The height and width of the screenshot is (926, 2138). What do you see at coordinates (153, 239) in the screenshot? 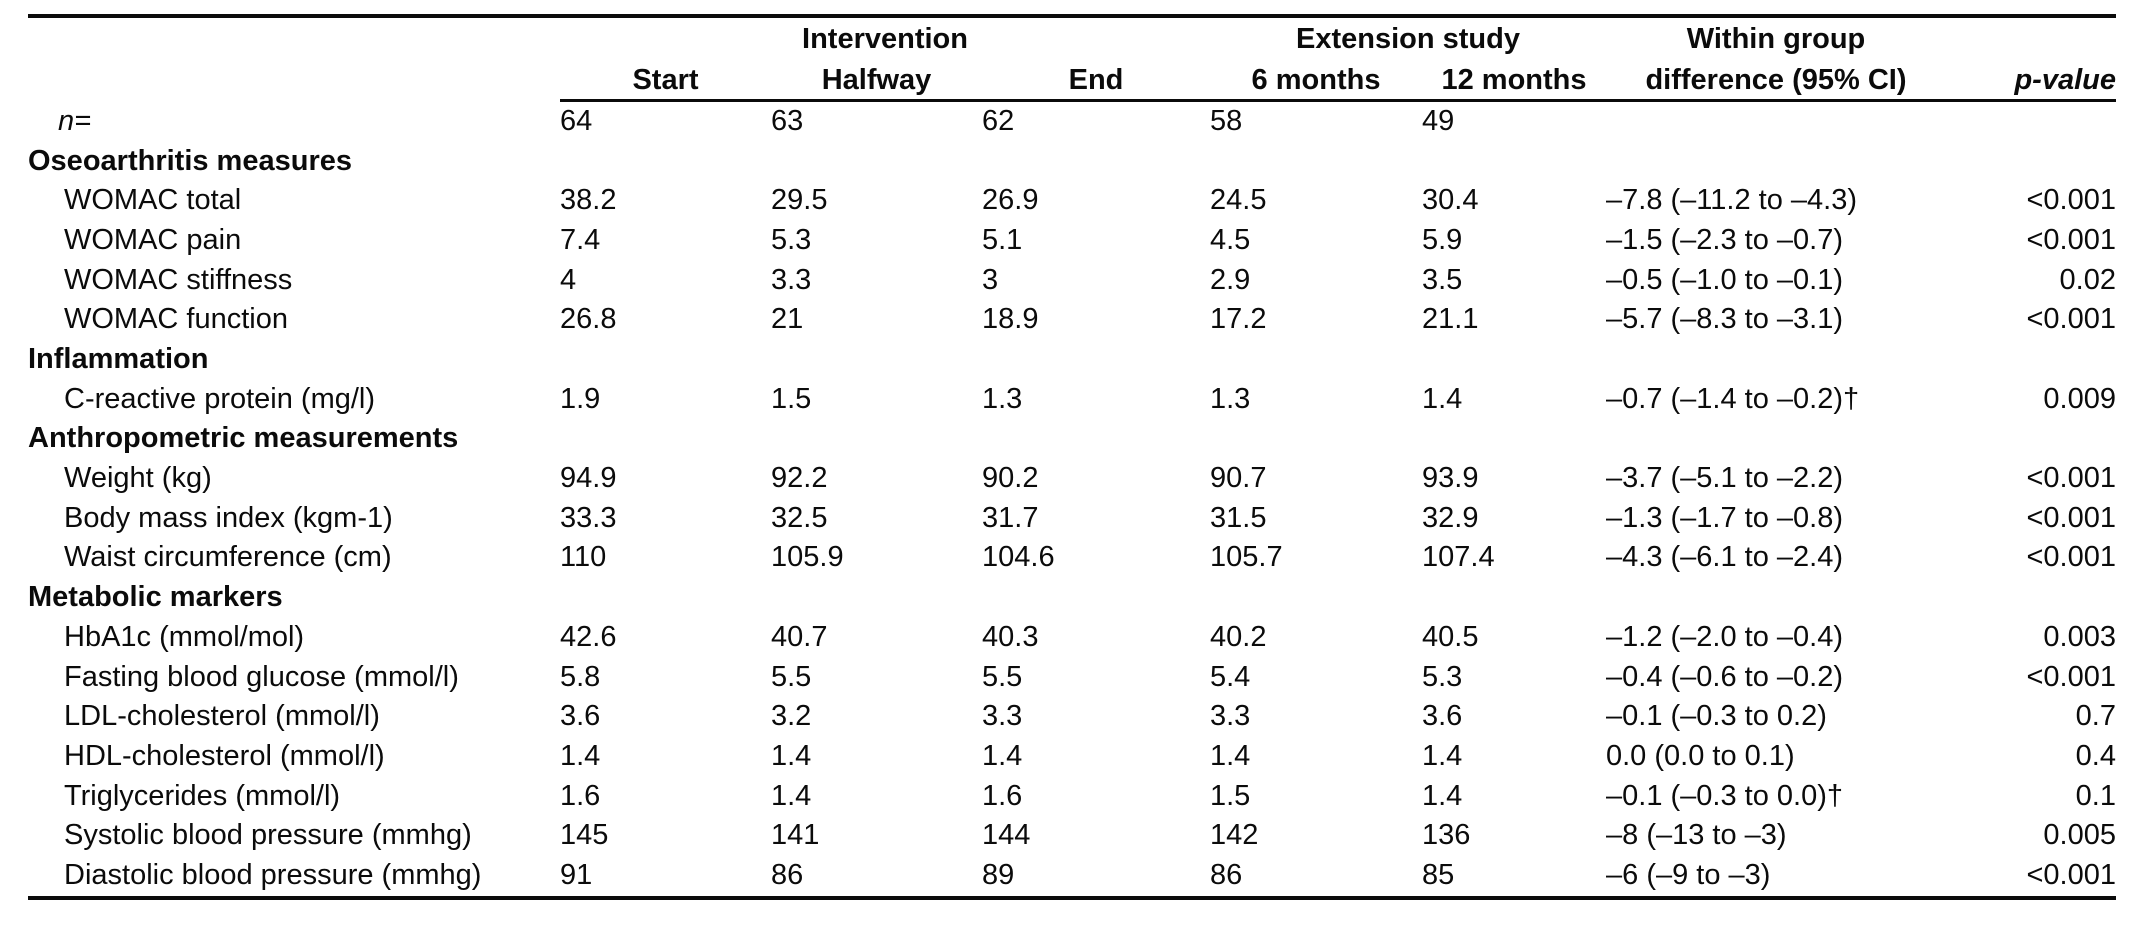
I see `row-label: WOMAC pain` at bounding box center [153, 239].